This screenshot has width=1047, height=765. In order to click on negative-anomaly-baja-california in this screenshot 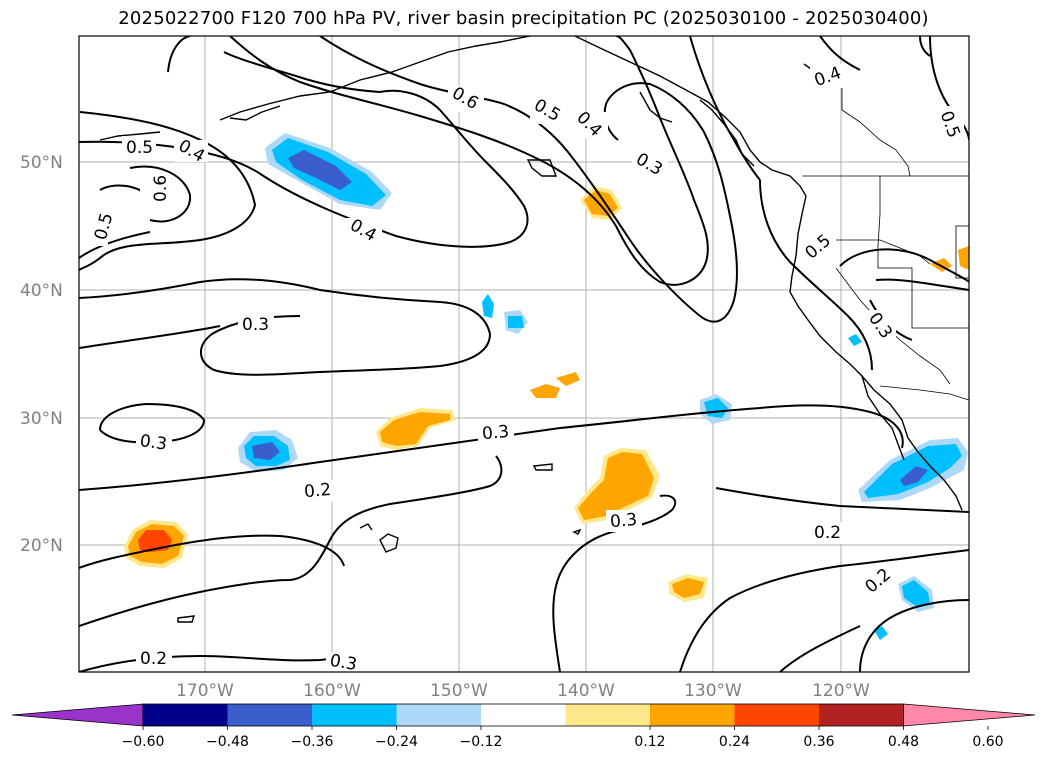, I will do `click(913, 470)`.